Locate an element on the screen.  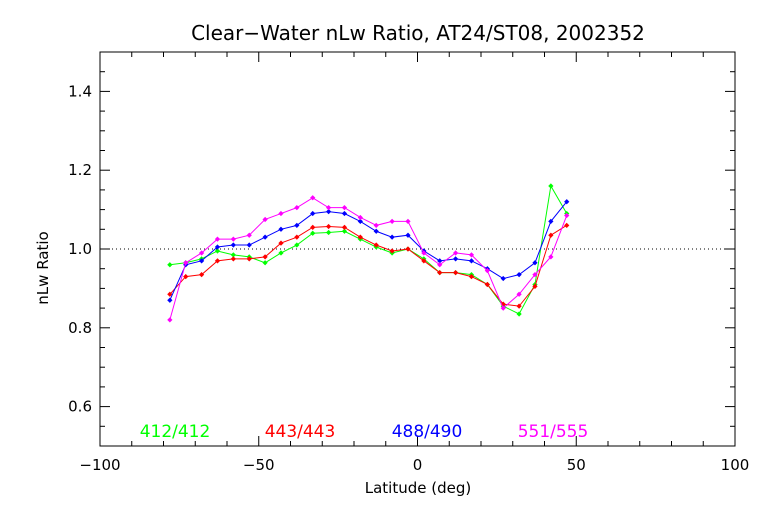
x-tick-label: 50 is located at coordinates (576, 465).